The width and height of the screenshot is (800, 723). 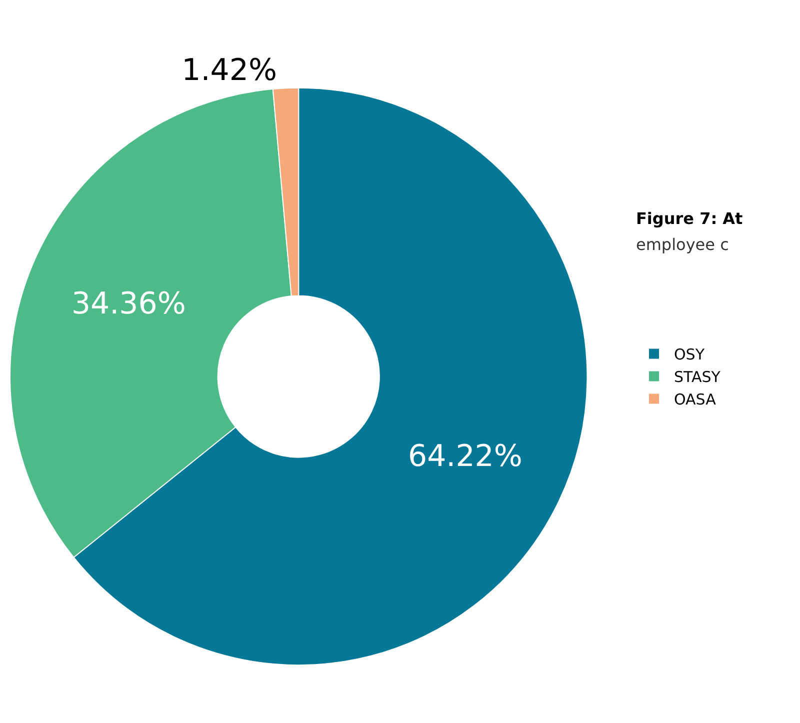 I want to click on data-label: 34.36%, so click(x=128, y=304).